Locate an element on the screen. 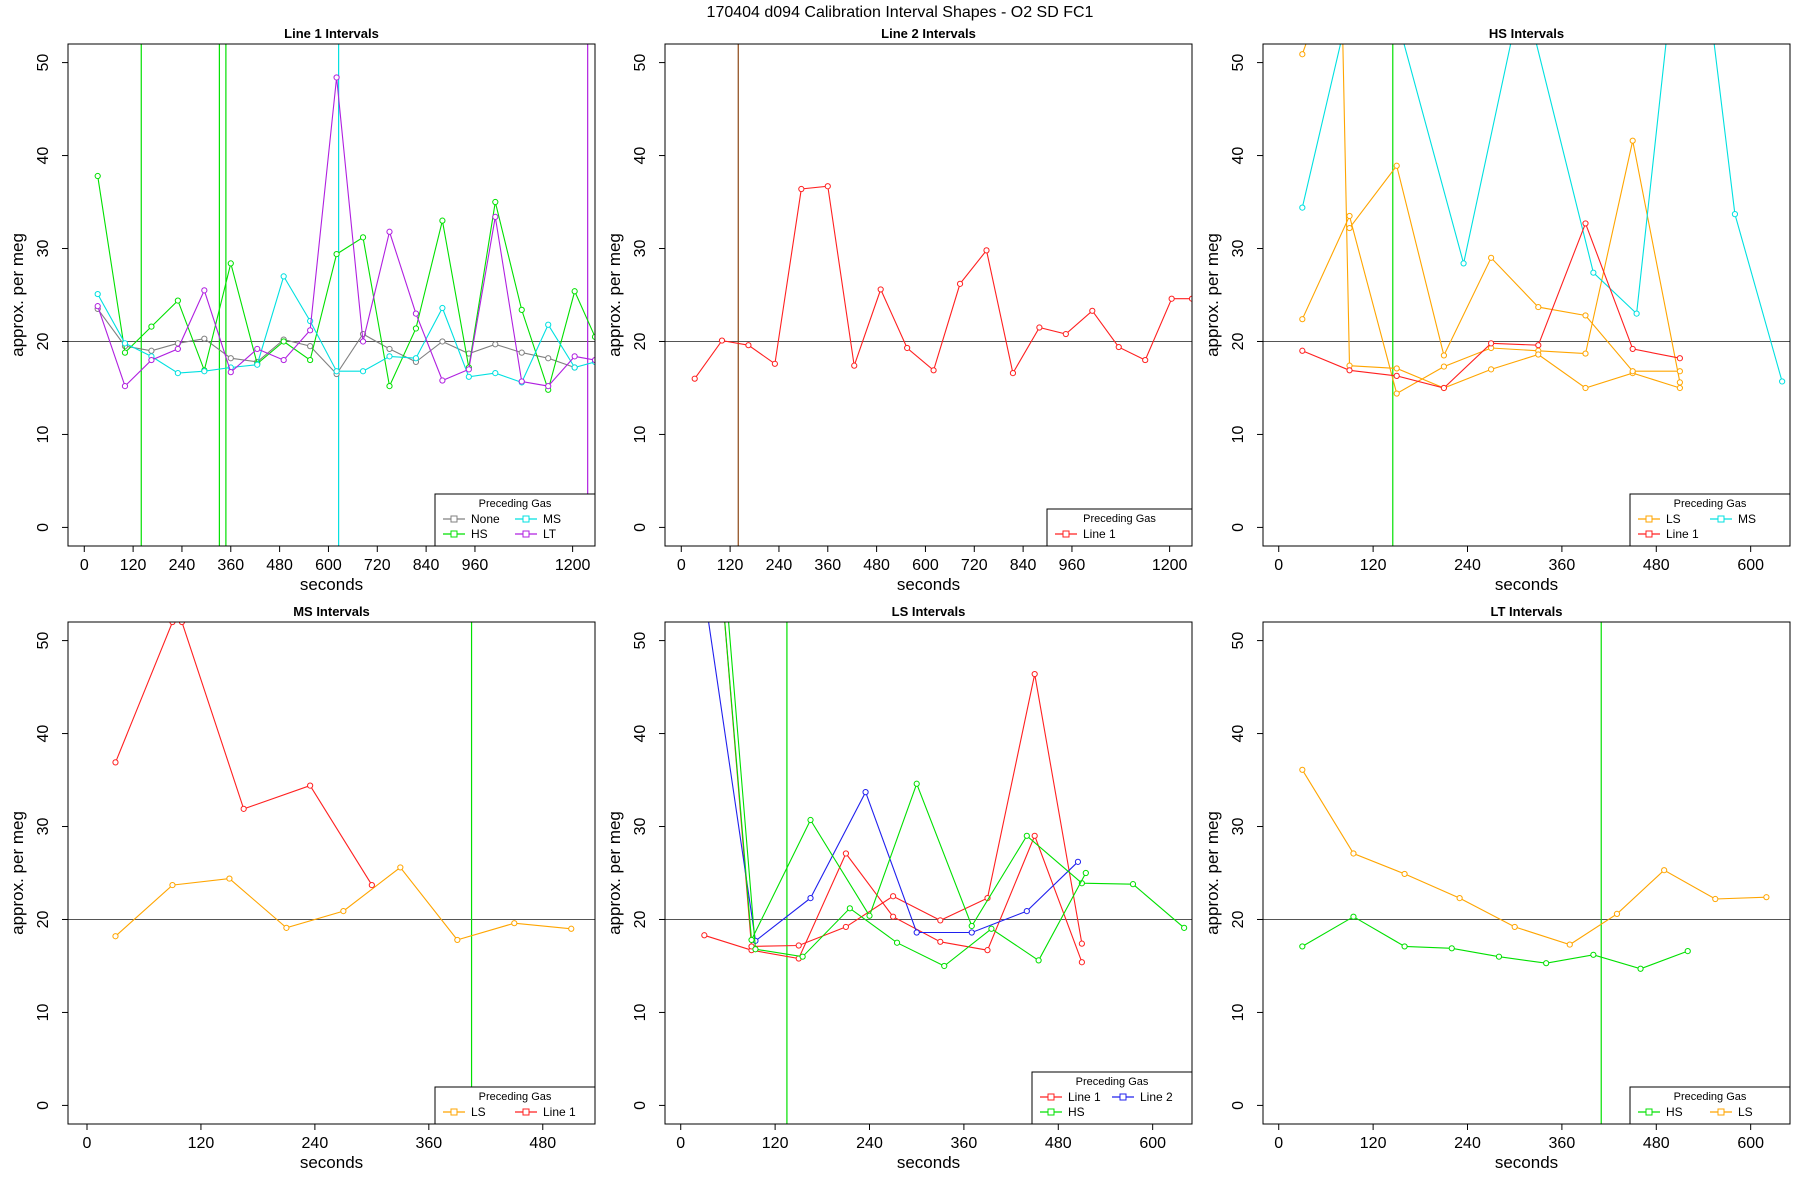  series-line-hs is located at coordinates (954, 782).